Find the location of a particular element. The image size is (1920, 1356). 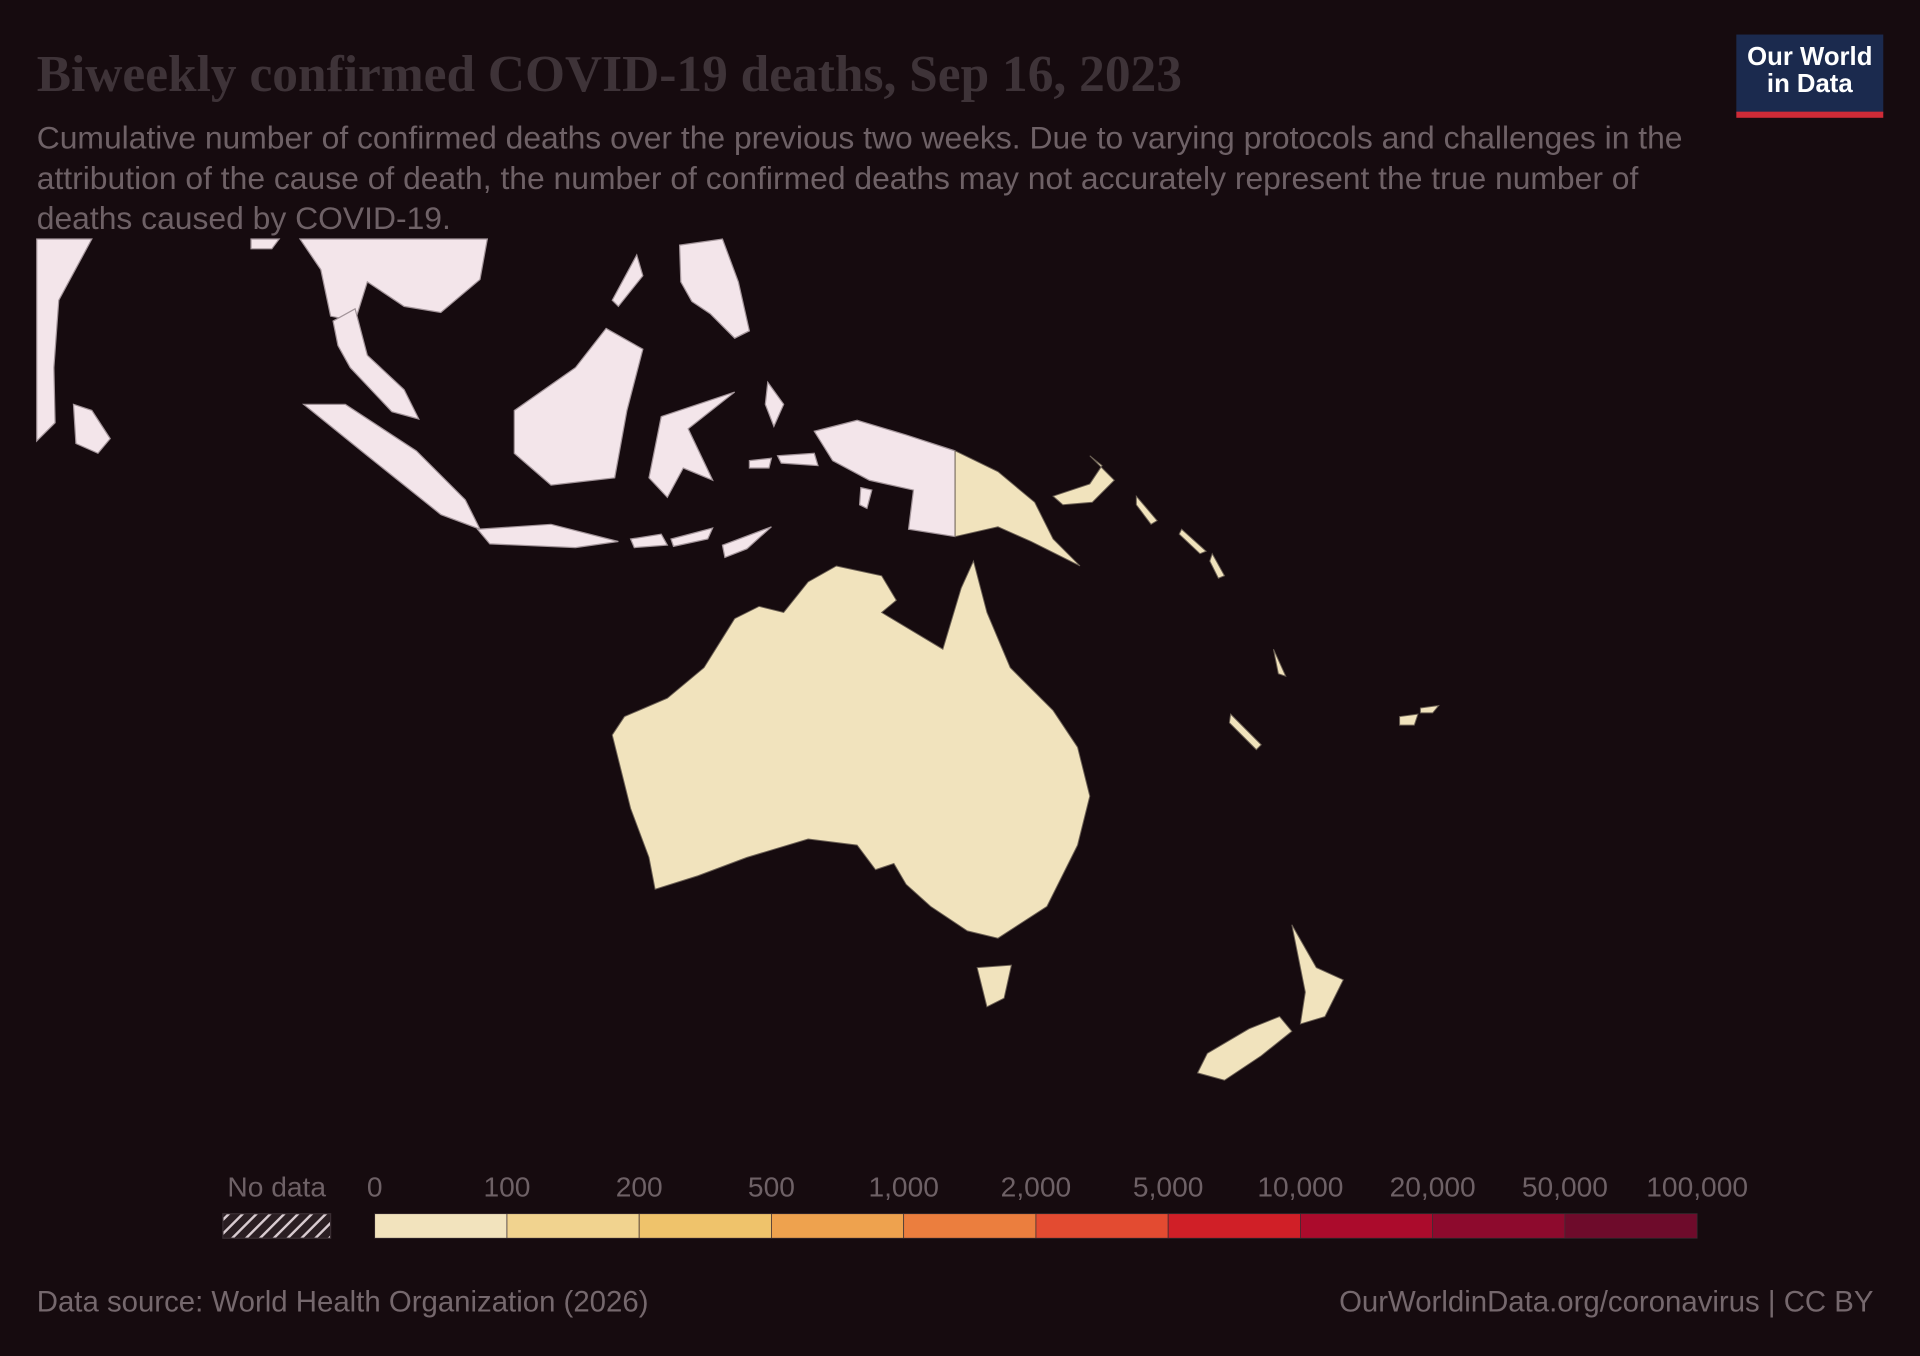

logo: Our World in Data is located at coordinates (1810, 76).